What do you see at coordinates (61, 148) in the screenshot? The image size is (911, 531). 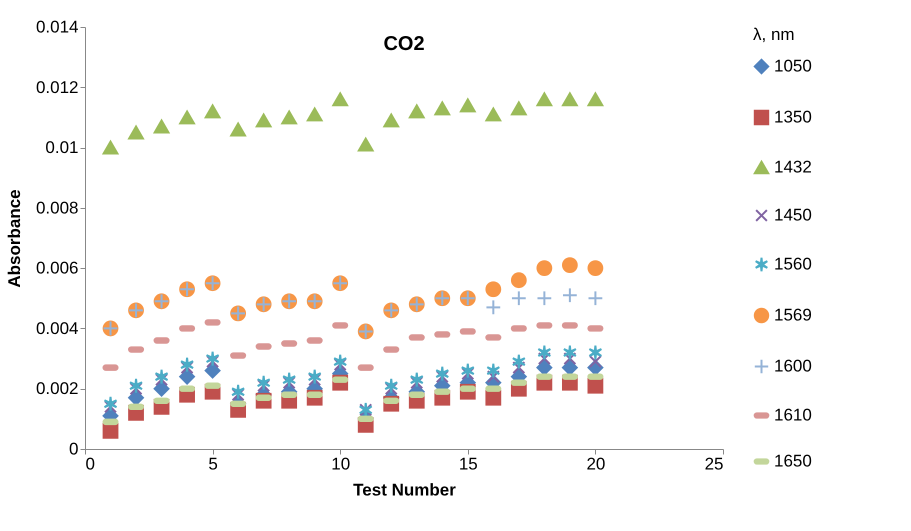 I see `y-tick-label: 0.01` at bounding box center [61, 148].